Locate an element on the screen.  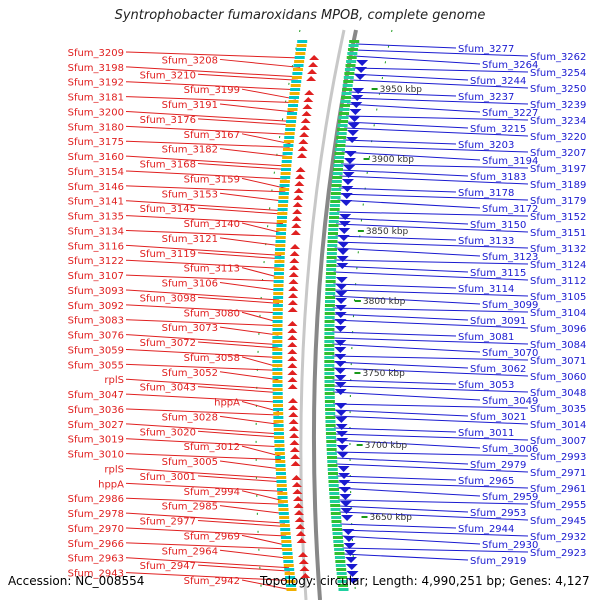
right-gene-label: Sfum_2945 is located at coordinates (558, 521).